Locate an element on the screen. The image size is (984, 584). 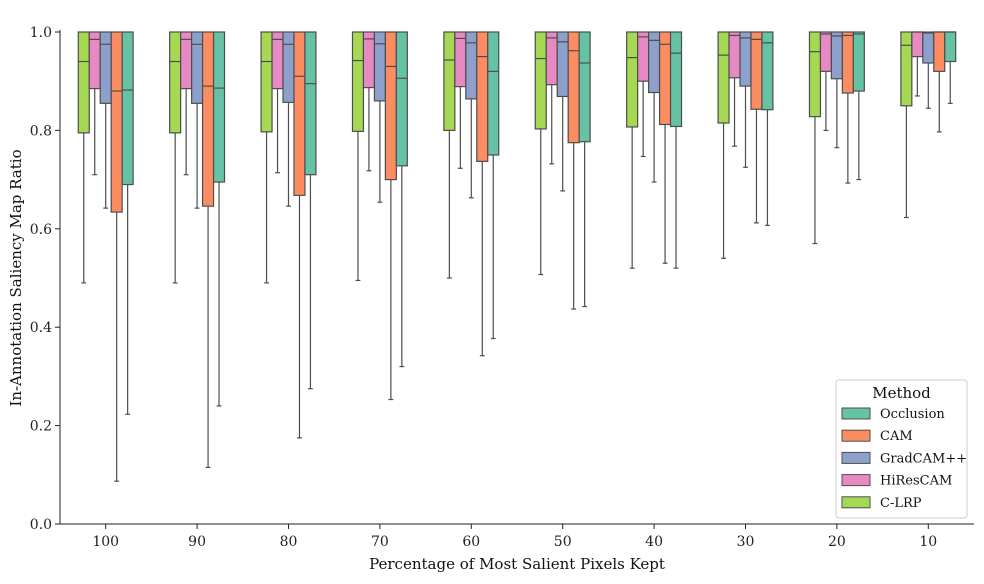
box-gradcam--80 is located at coordinates (288, 119).